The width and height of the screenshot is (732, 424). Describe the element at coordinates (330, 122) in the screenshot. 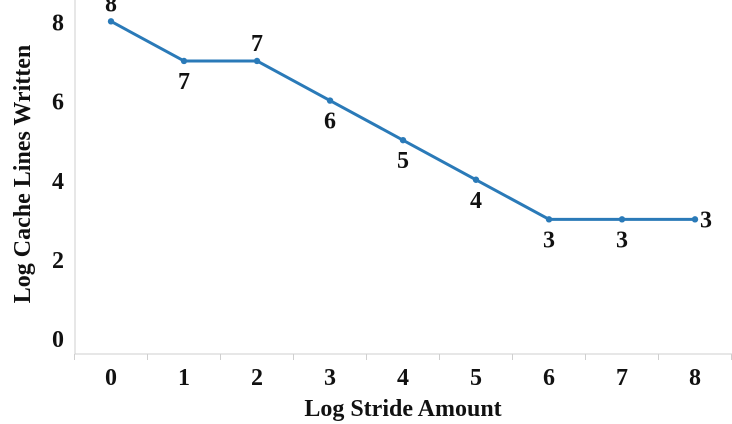

I see `data-label: 6` at that location.